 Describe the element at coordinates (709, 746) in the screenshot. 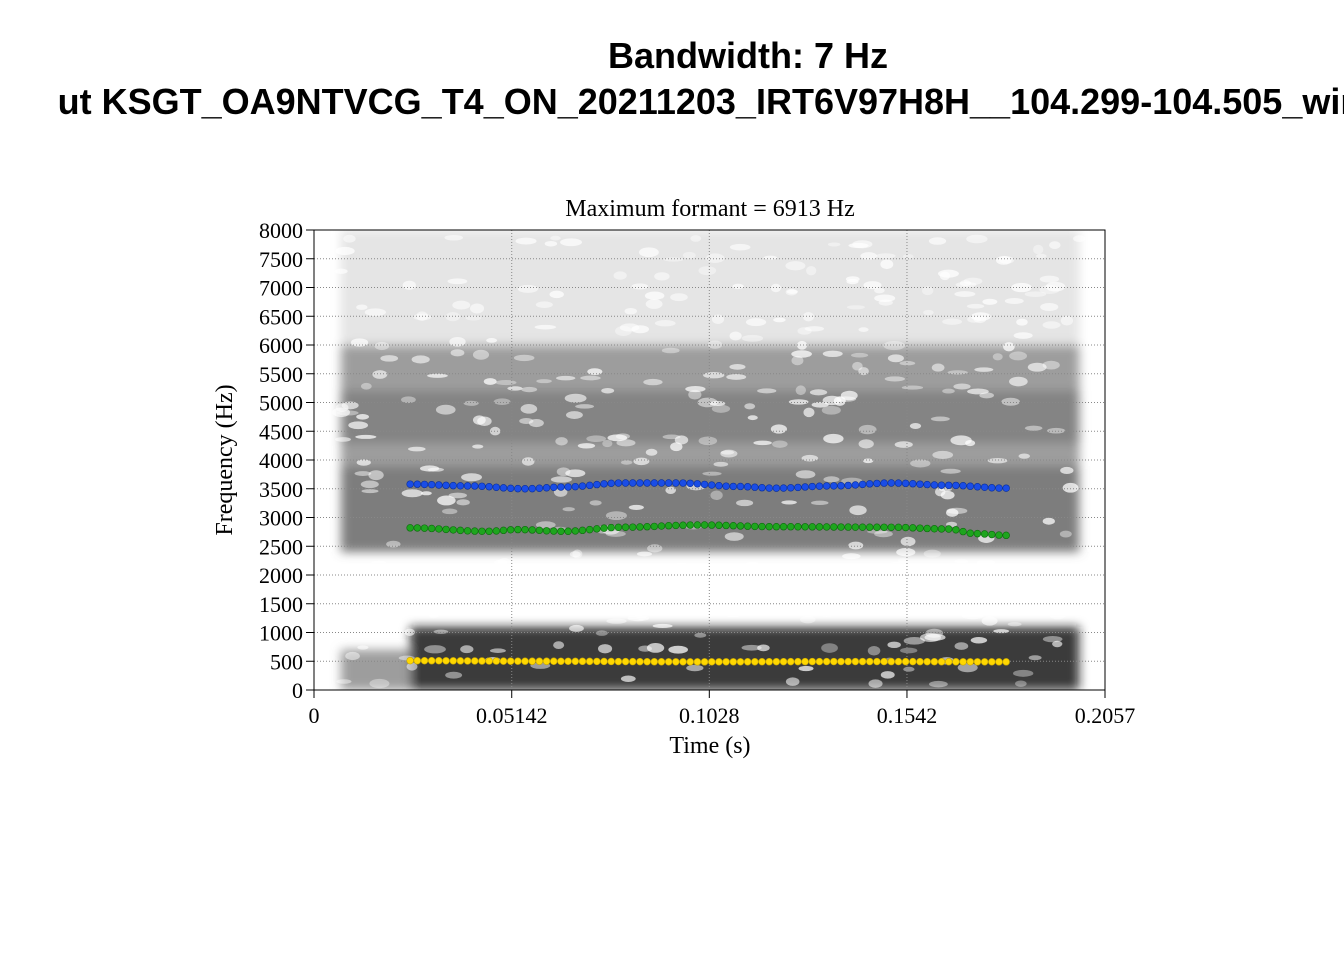

I see `x-axis-label: Time (s)` at that location.